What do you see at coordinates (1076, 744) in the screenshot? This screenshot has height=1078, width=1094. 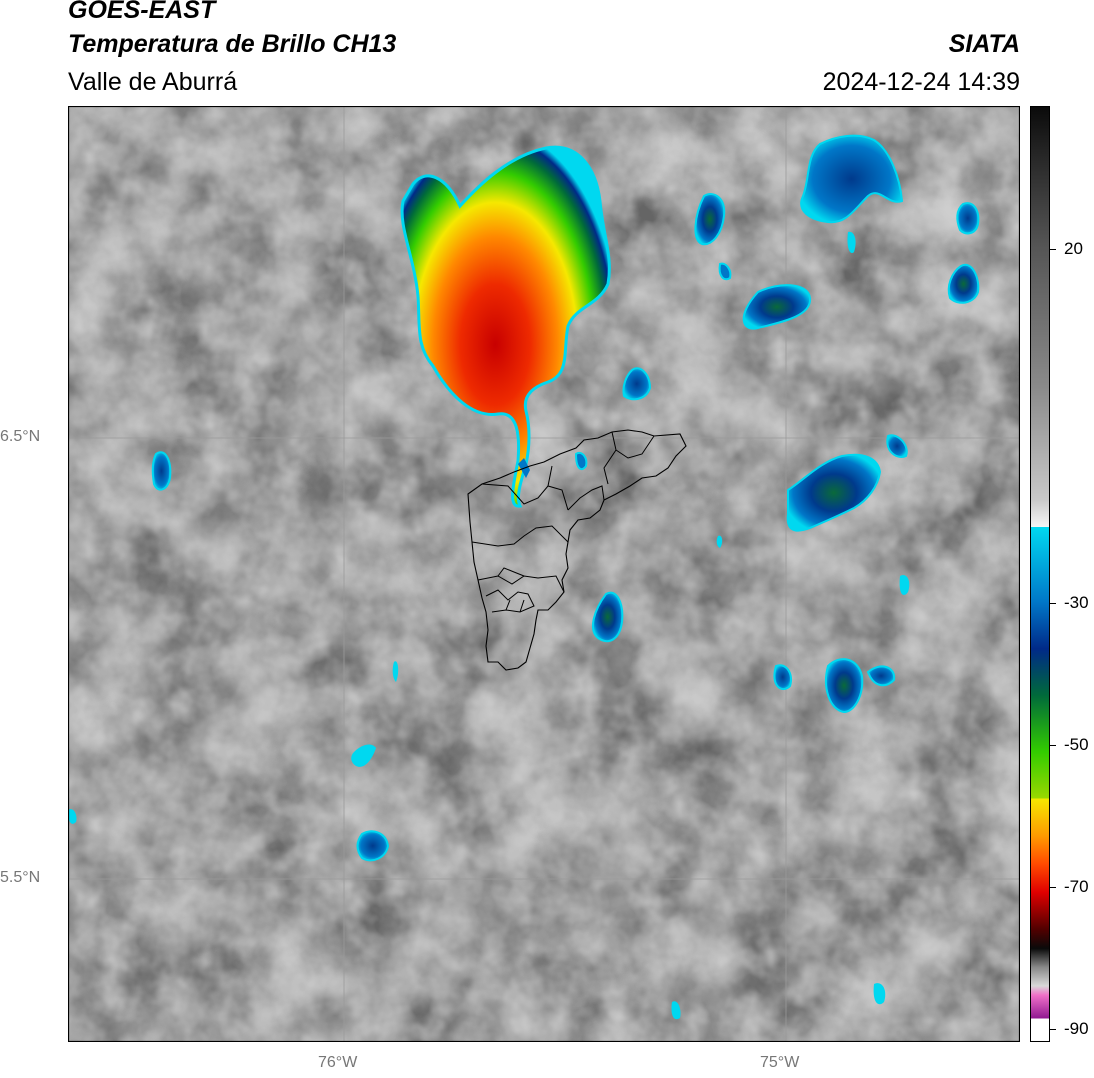 I see `cbar-tick-minus50: -50` at bounding box center [1076, 744].